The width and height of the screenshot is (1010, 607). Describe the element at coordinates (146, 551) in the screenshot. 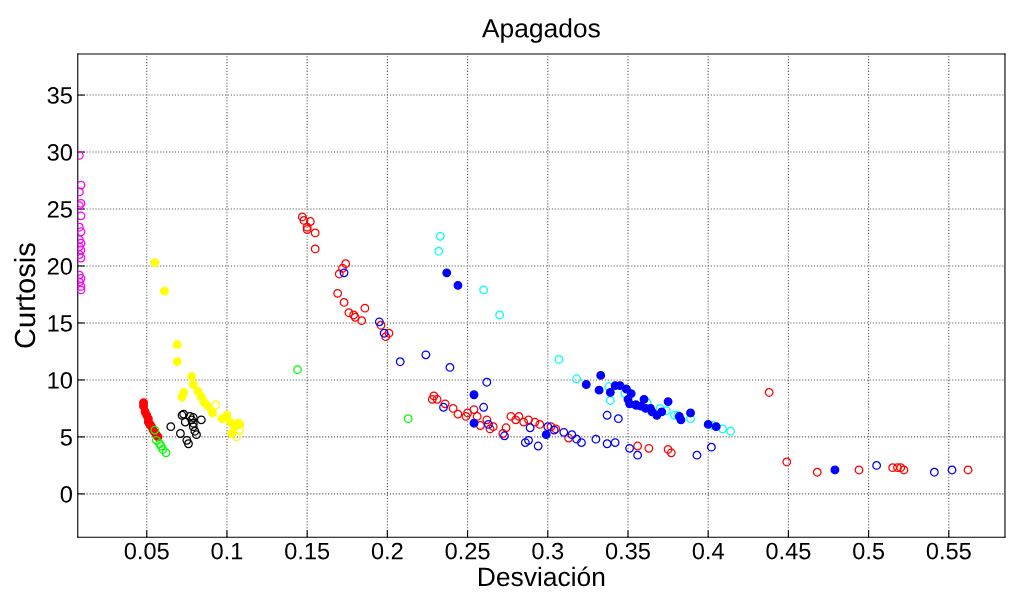

I see `x-tick-label: 0.05` at that location.